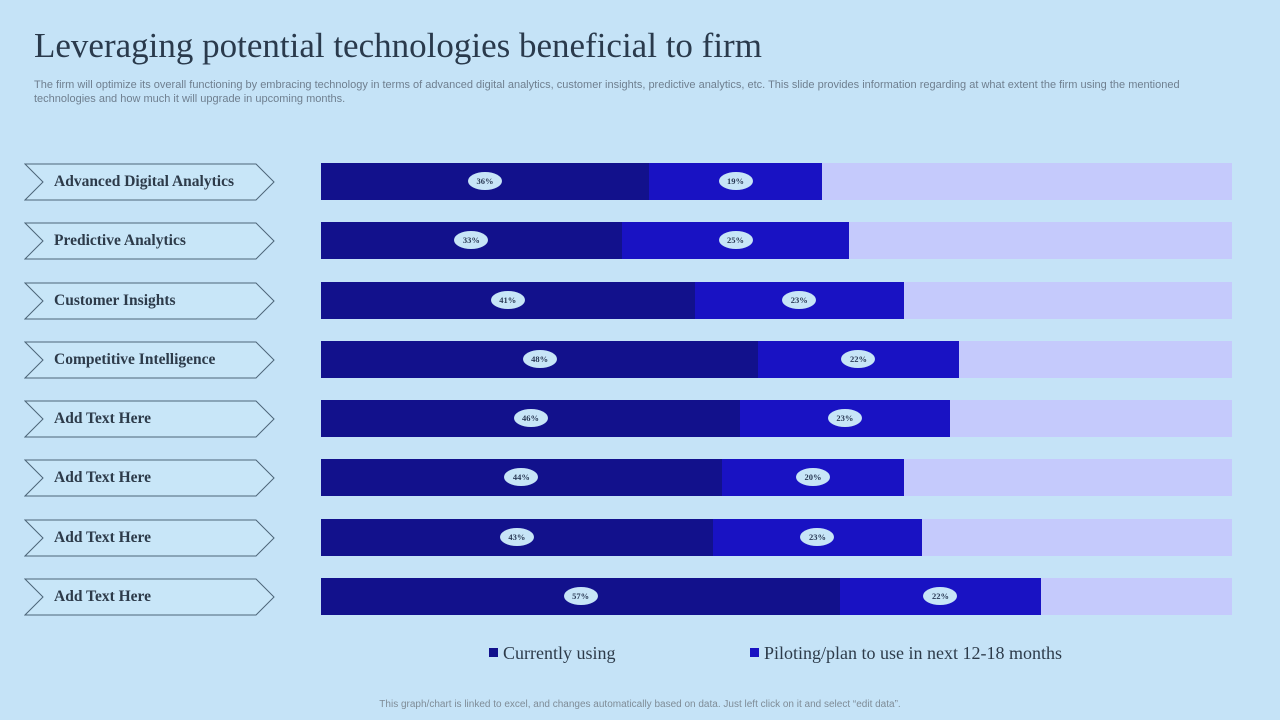 This screenshot has width=1280, height=720. I want to click on data-label-currently-using: 33%, so click(471, 240).